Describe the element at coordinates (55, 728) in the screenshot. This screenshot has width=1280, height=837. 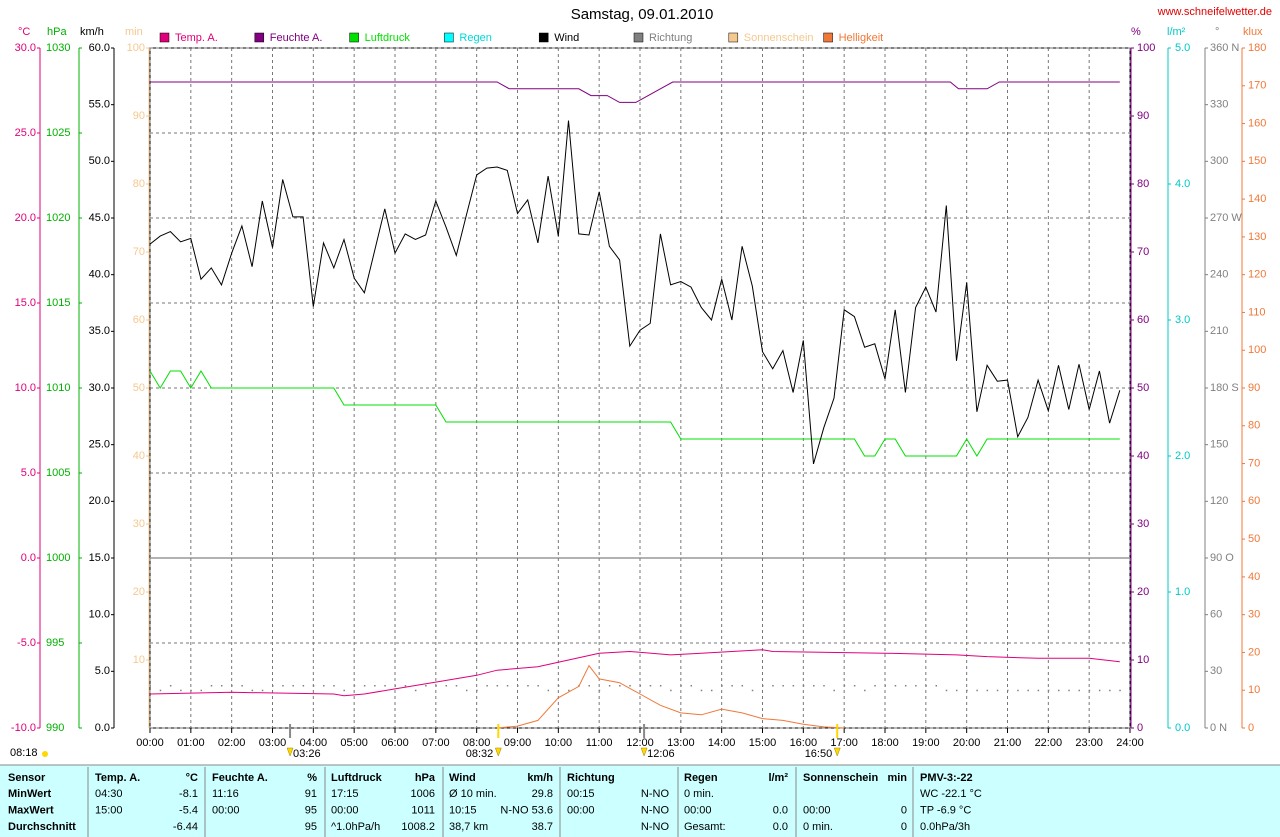
I see `y-tick-label: 990` at that location.